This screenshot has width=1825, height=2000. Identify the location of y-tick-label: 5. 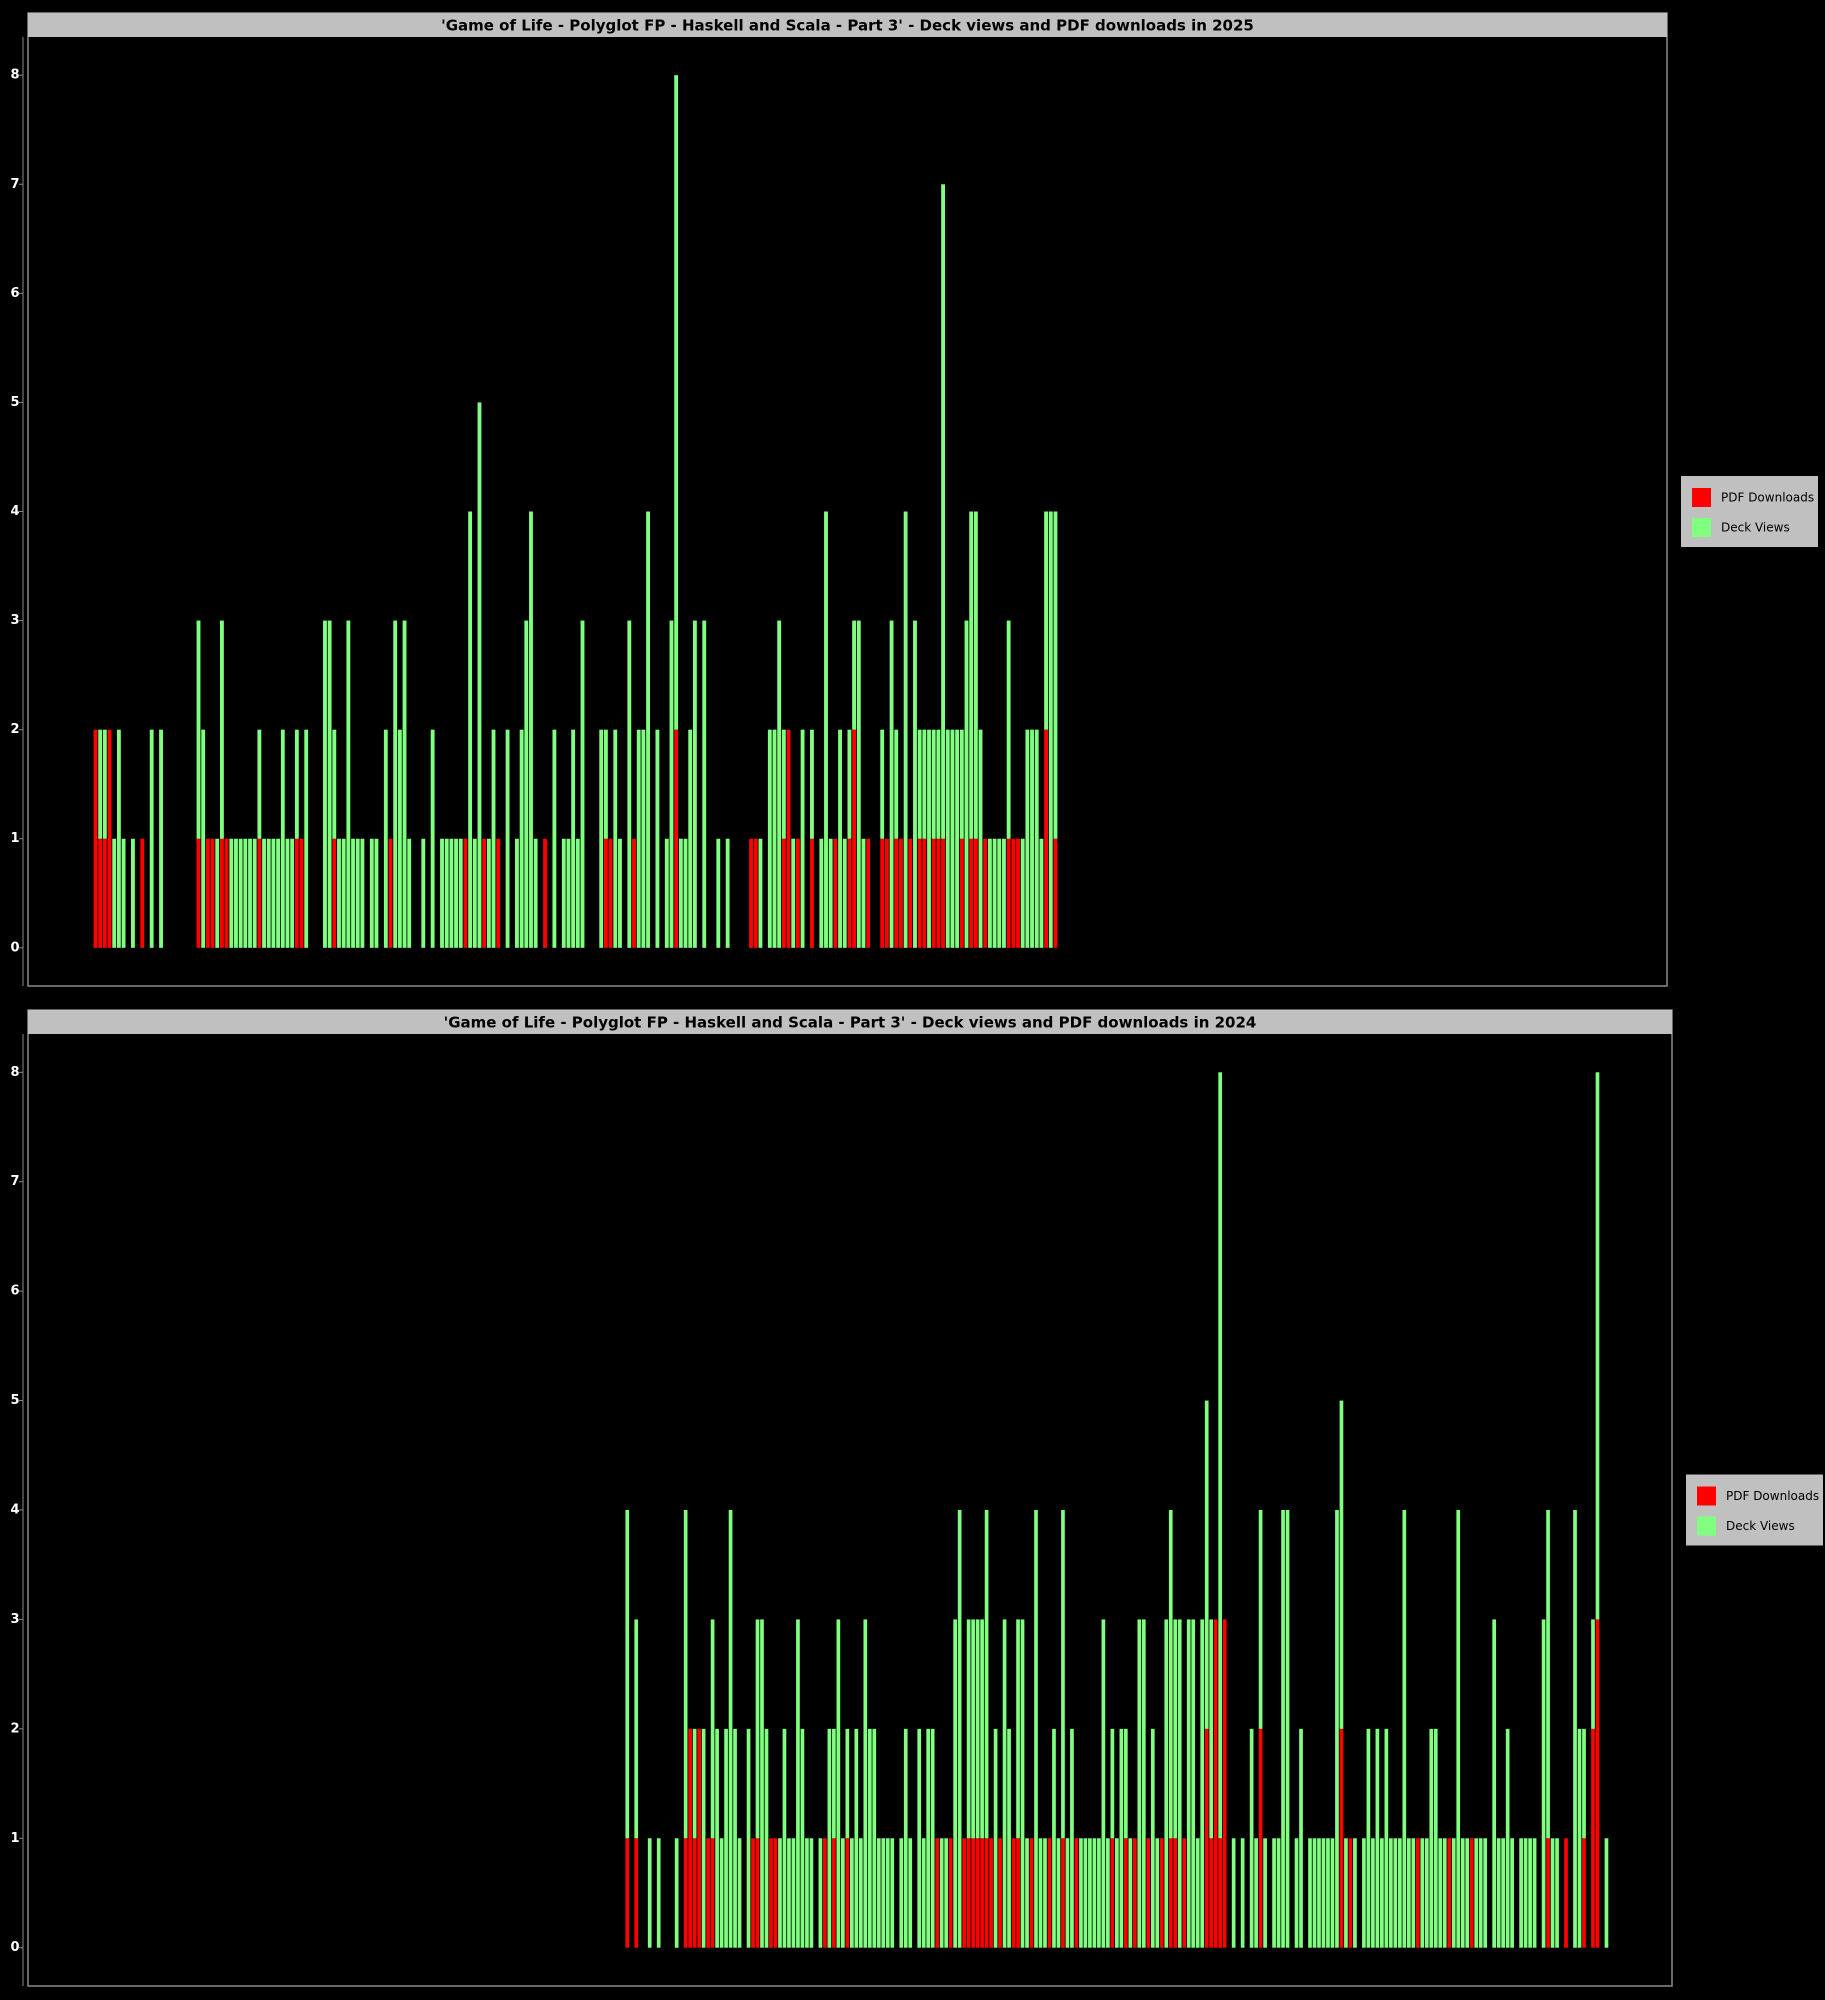
(14, 1400).